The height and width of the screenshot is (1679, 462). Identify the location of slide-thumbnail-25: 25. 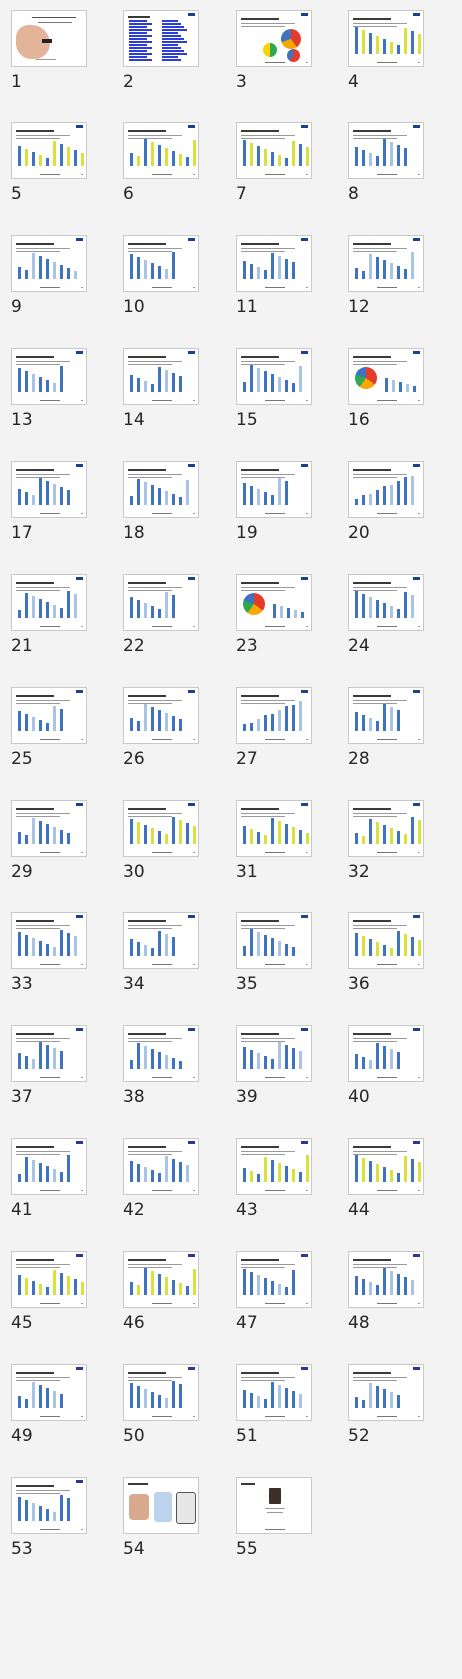
(49, 728).